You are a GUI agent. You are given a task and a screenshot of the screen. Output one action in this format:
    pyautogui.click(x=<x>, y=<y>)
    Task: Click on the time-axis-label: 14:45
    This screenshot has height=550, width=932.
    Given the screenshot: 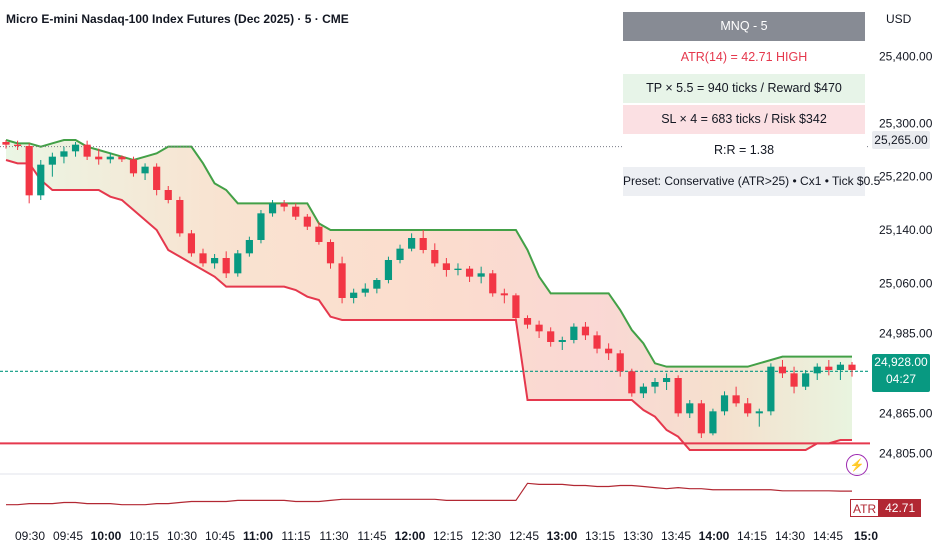 What is the action you would take?
    pyautogui.click(x=828, y=536)
    